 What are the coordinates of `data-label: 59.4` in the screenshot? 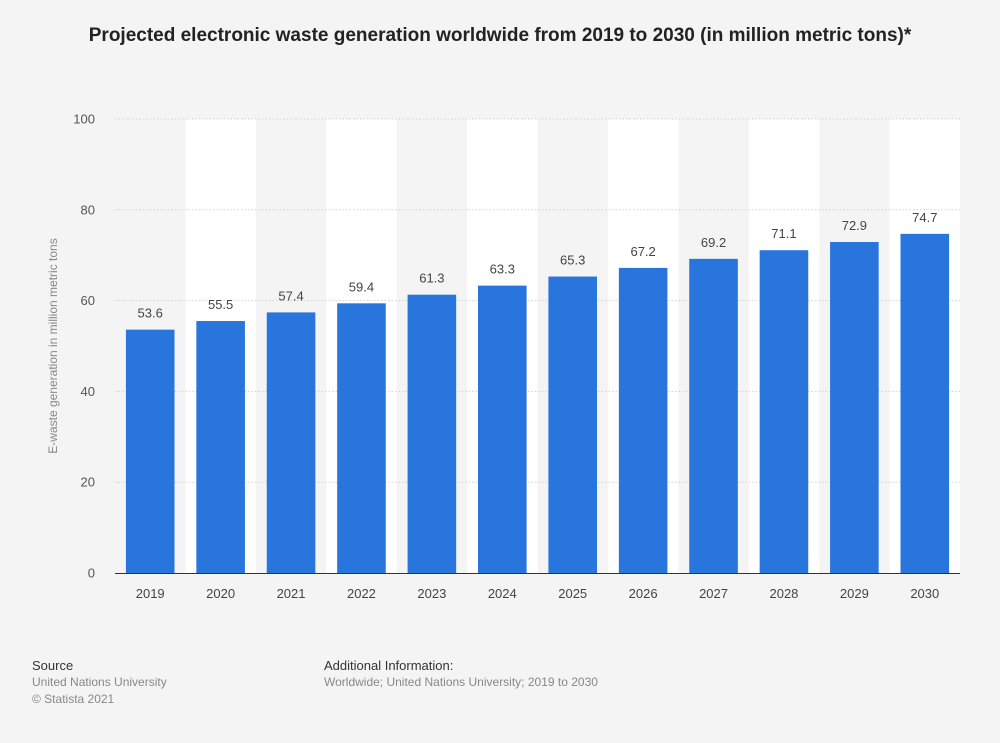 It's located at (361, 286).